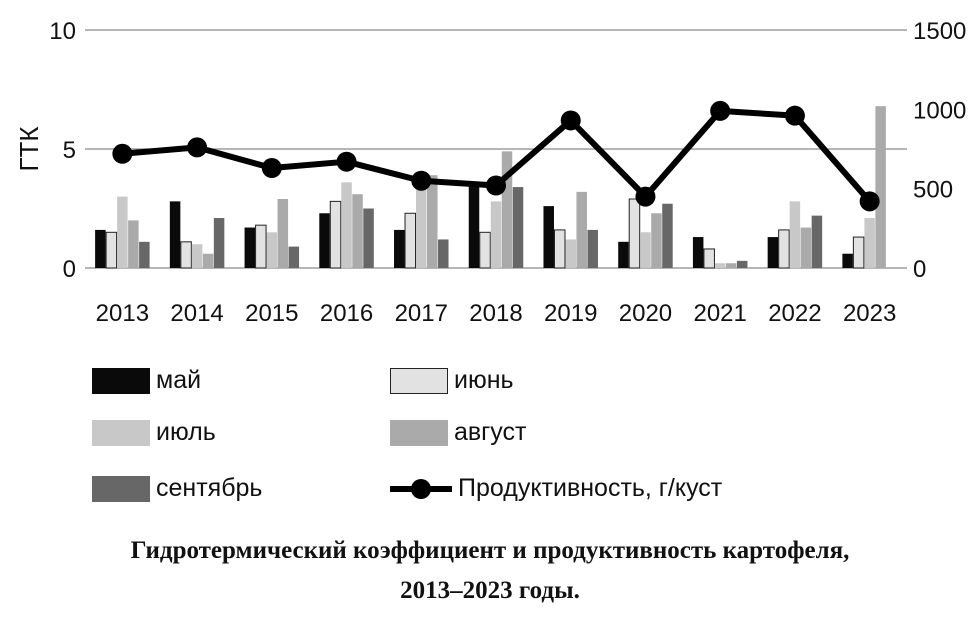  What do you see at coordinates (570, 313) in the screenshot?
I see `x-tick-label: 2019` at bounding box center [570, 313].